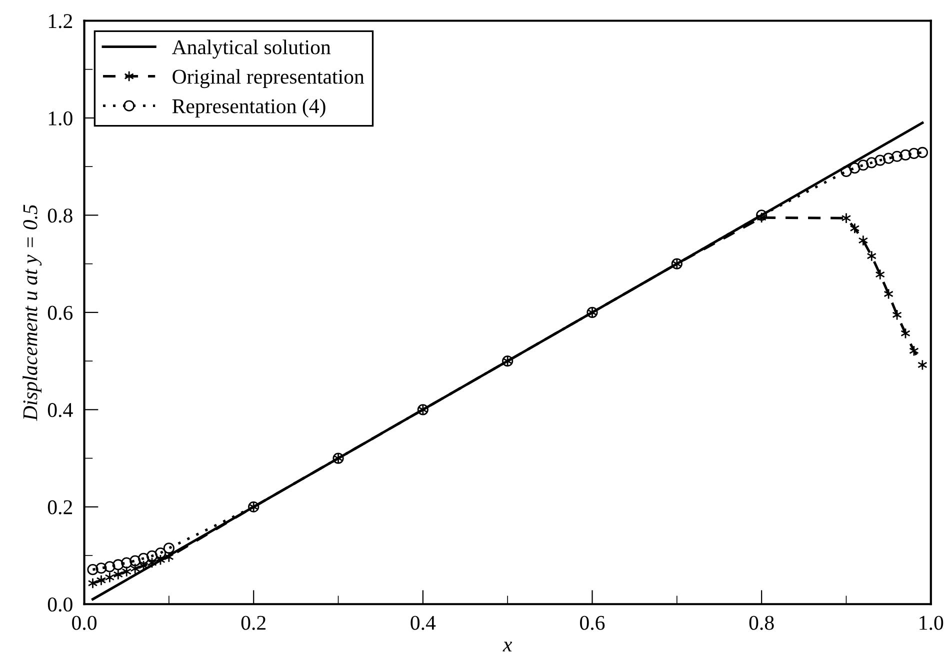 This screenshot has width=947, height=669. Describe the element at coordinates (60, 21) in the screenshot. I see `y-tick-label: 1.2` at that location.